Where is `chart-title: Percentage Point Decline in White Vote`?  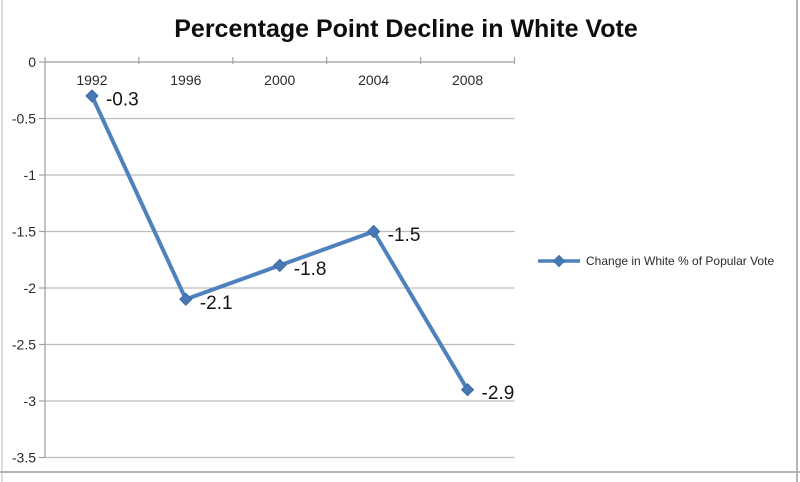 chart-title: Percentage Point Decline in White Vote is located at coordinates (406, 29).